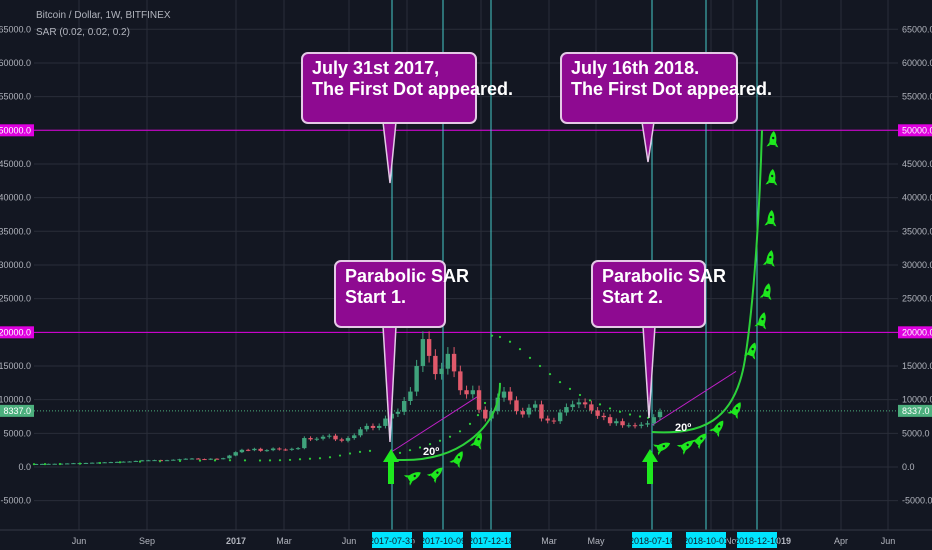 The image size is (932, 550). Describe the element at coordinates (557, 440) in the screenshot. I see `angle-labels: 20º 20º` at that location.